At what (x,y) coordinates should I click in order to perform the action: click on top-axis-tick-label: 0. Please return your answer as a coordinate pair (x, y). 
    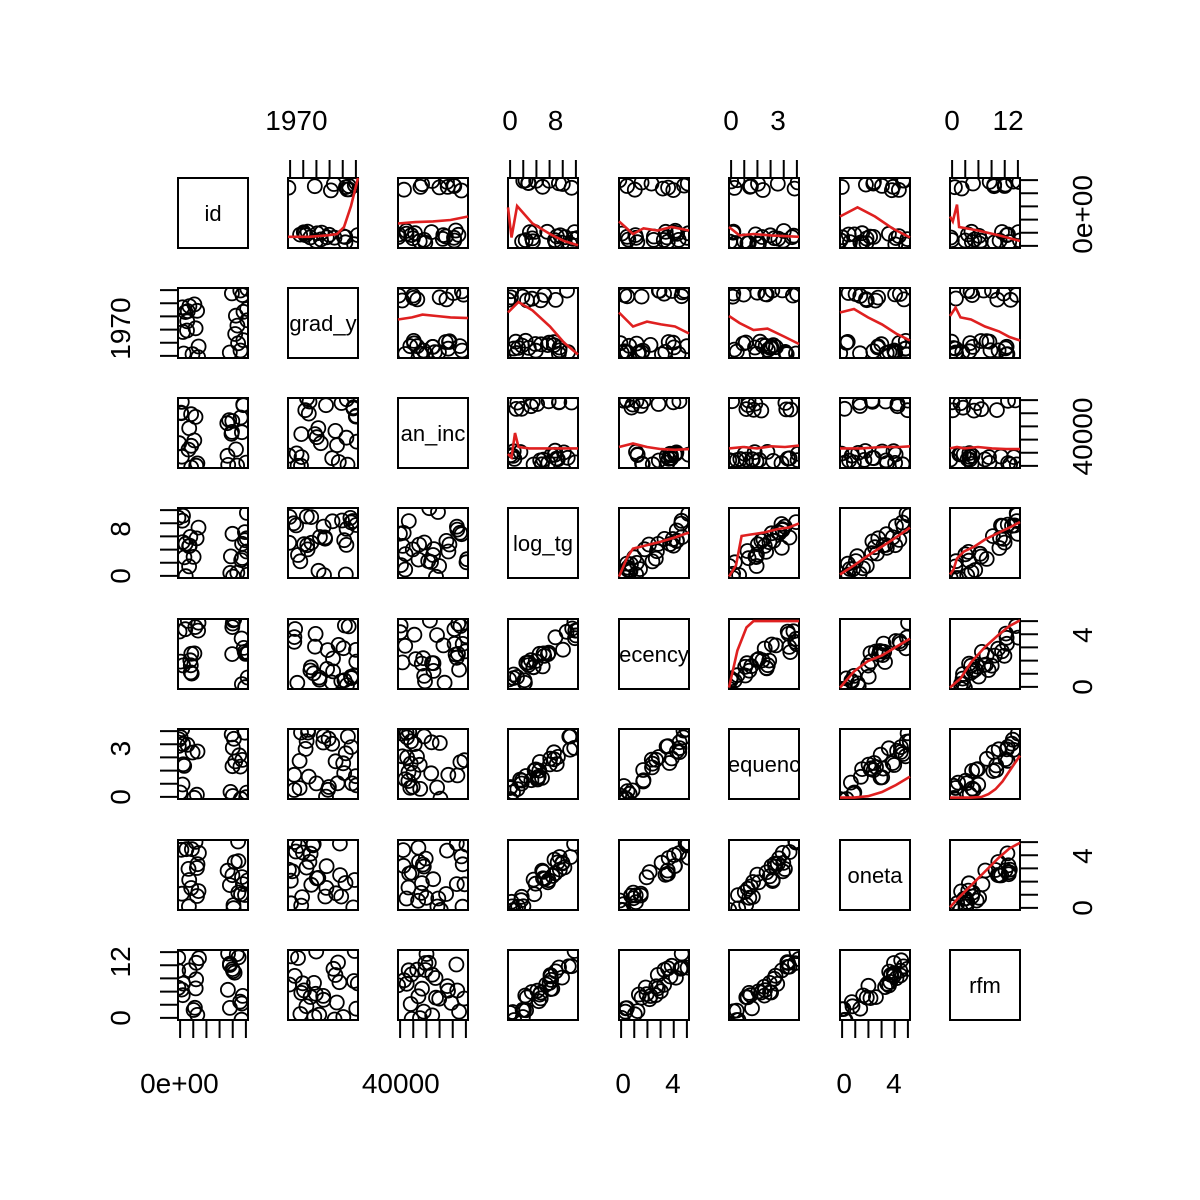
    Looking at the image, I should click on (952, 120).